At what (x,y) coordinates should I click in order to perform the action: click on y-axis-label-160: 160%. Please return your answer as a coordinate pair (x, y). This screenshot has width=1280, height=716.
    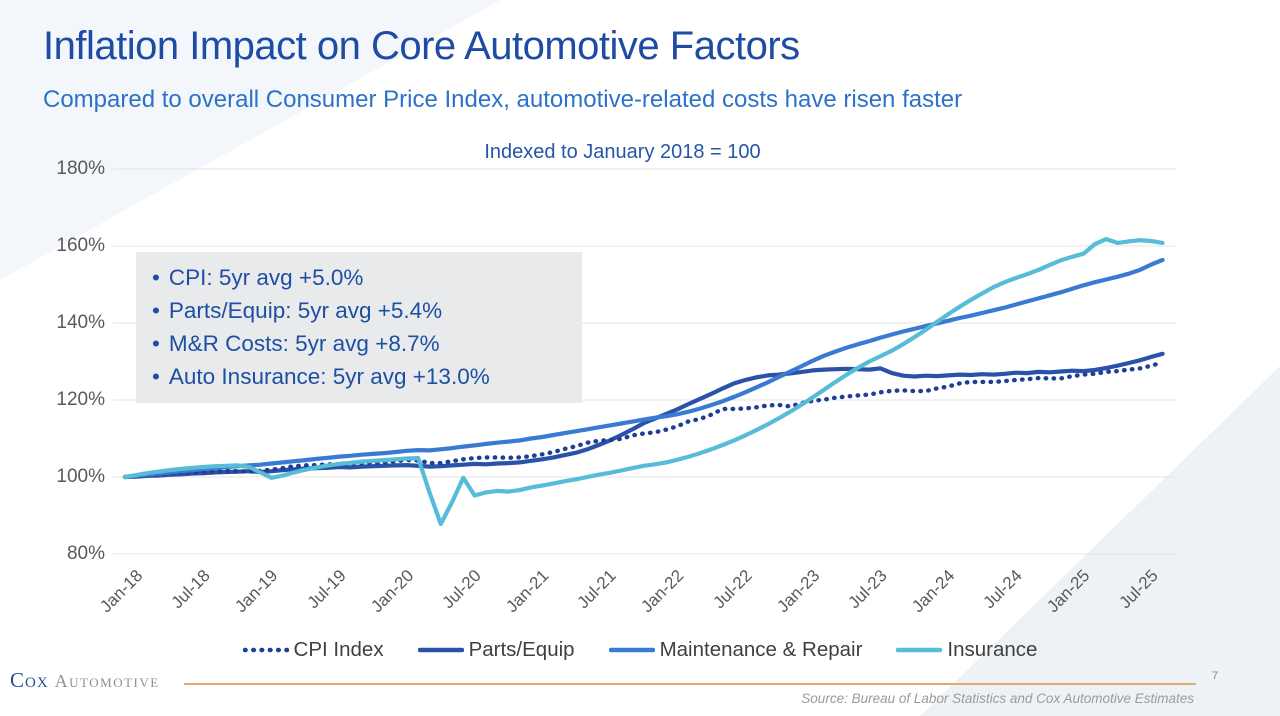
    Looking at the image, I should click on (80, 245).